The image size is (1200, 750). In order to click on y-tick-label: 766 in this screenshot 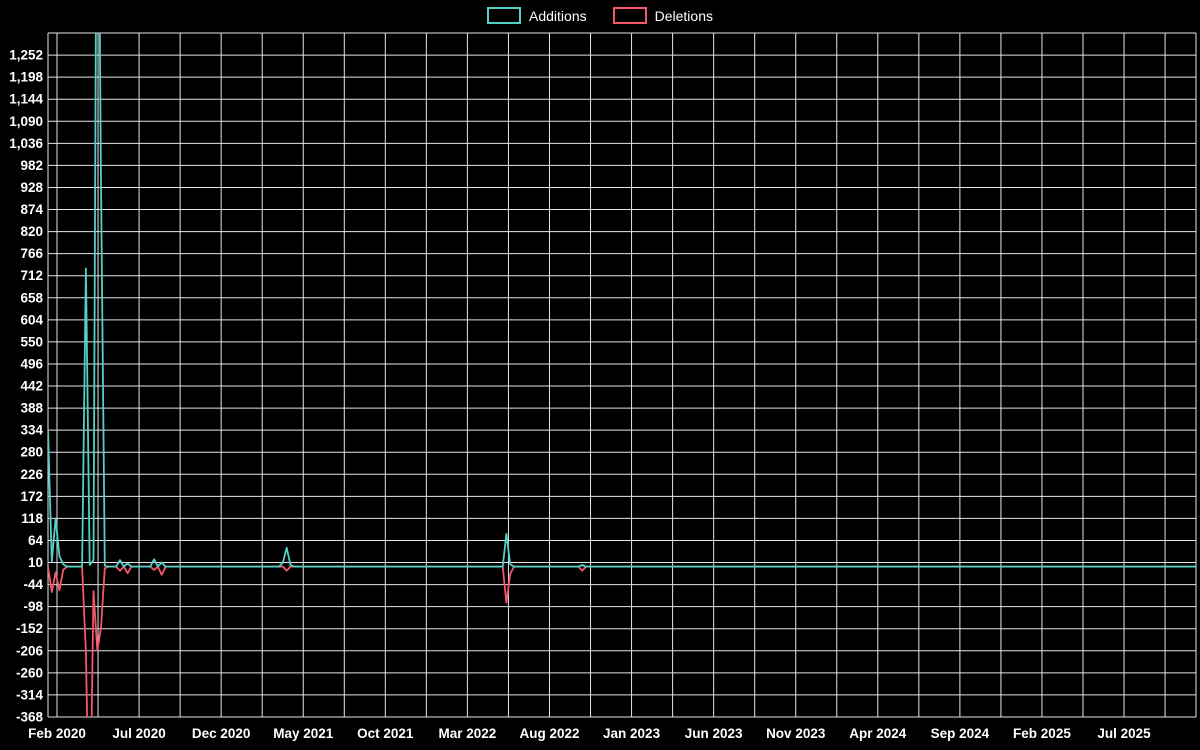, I will do `click(31, 253)`.